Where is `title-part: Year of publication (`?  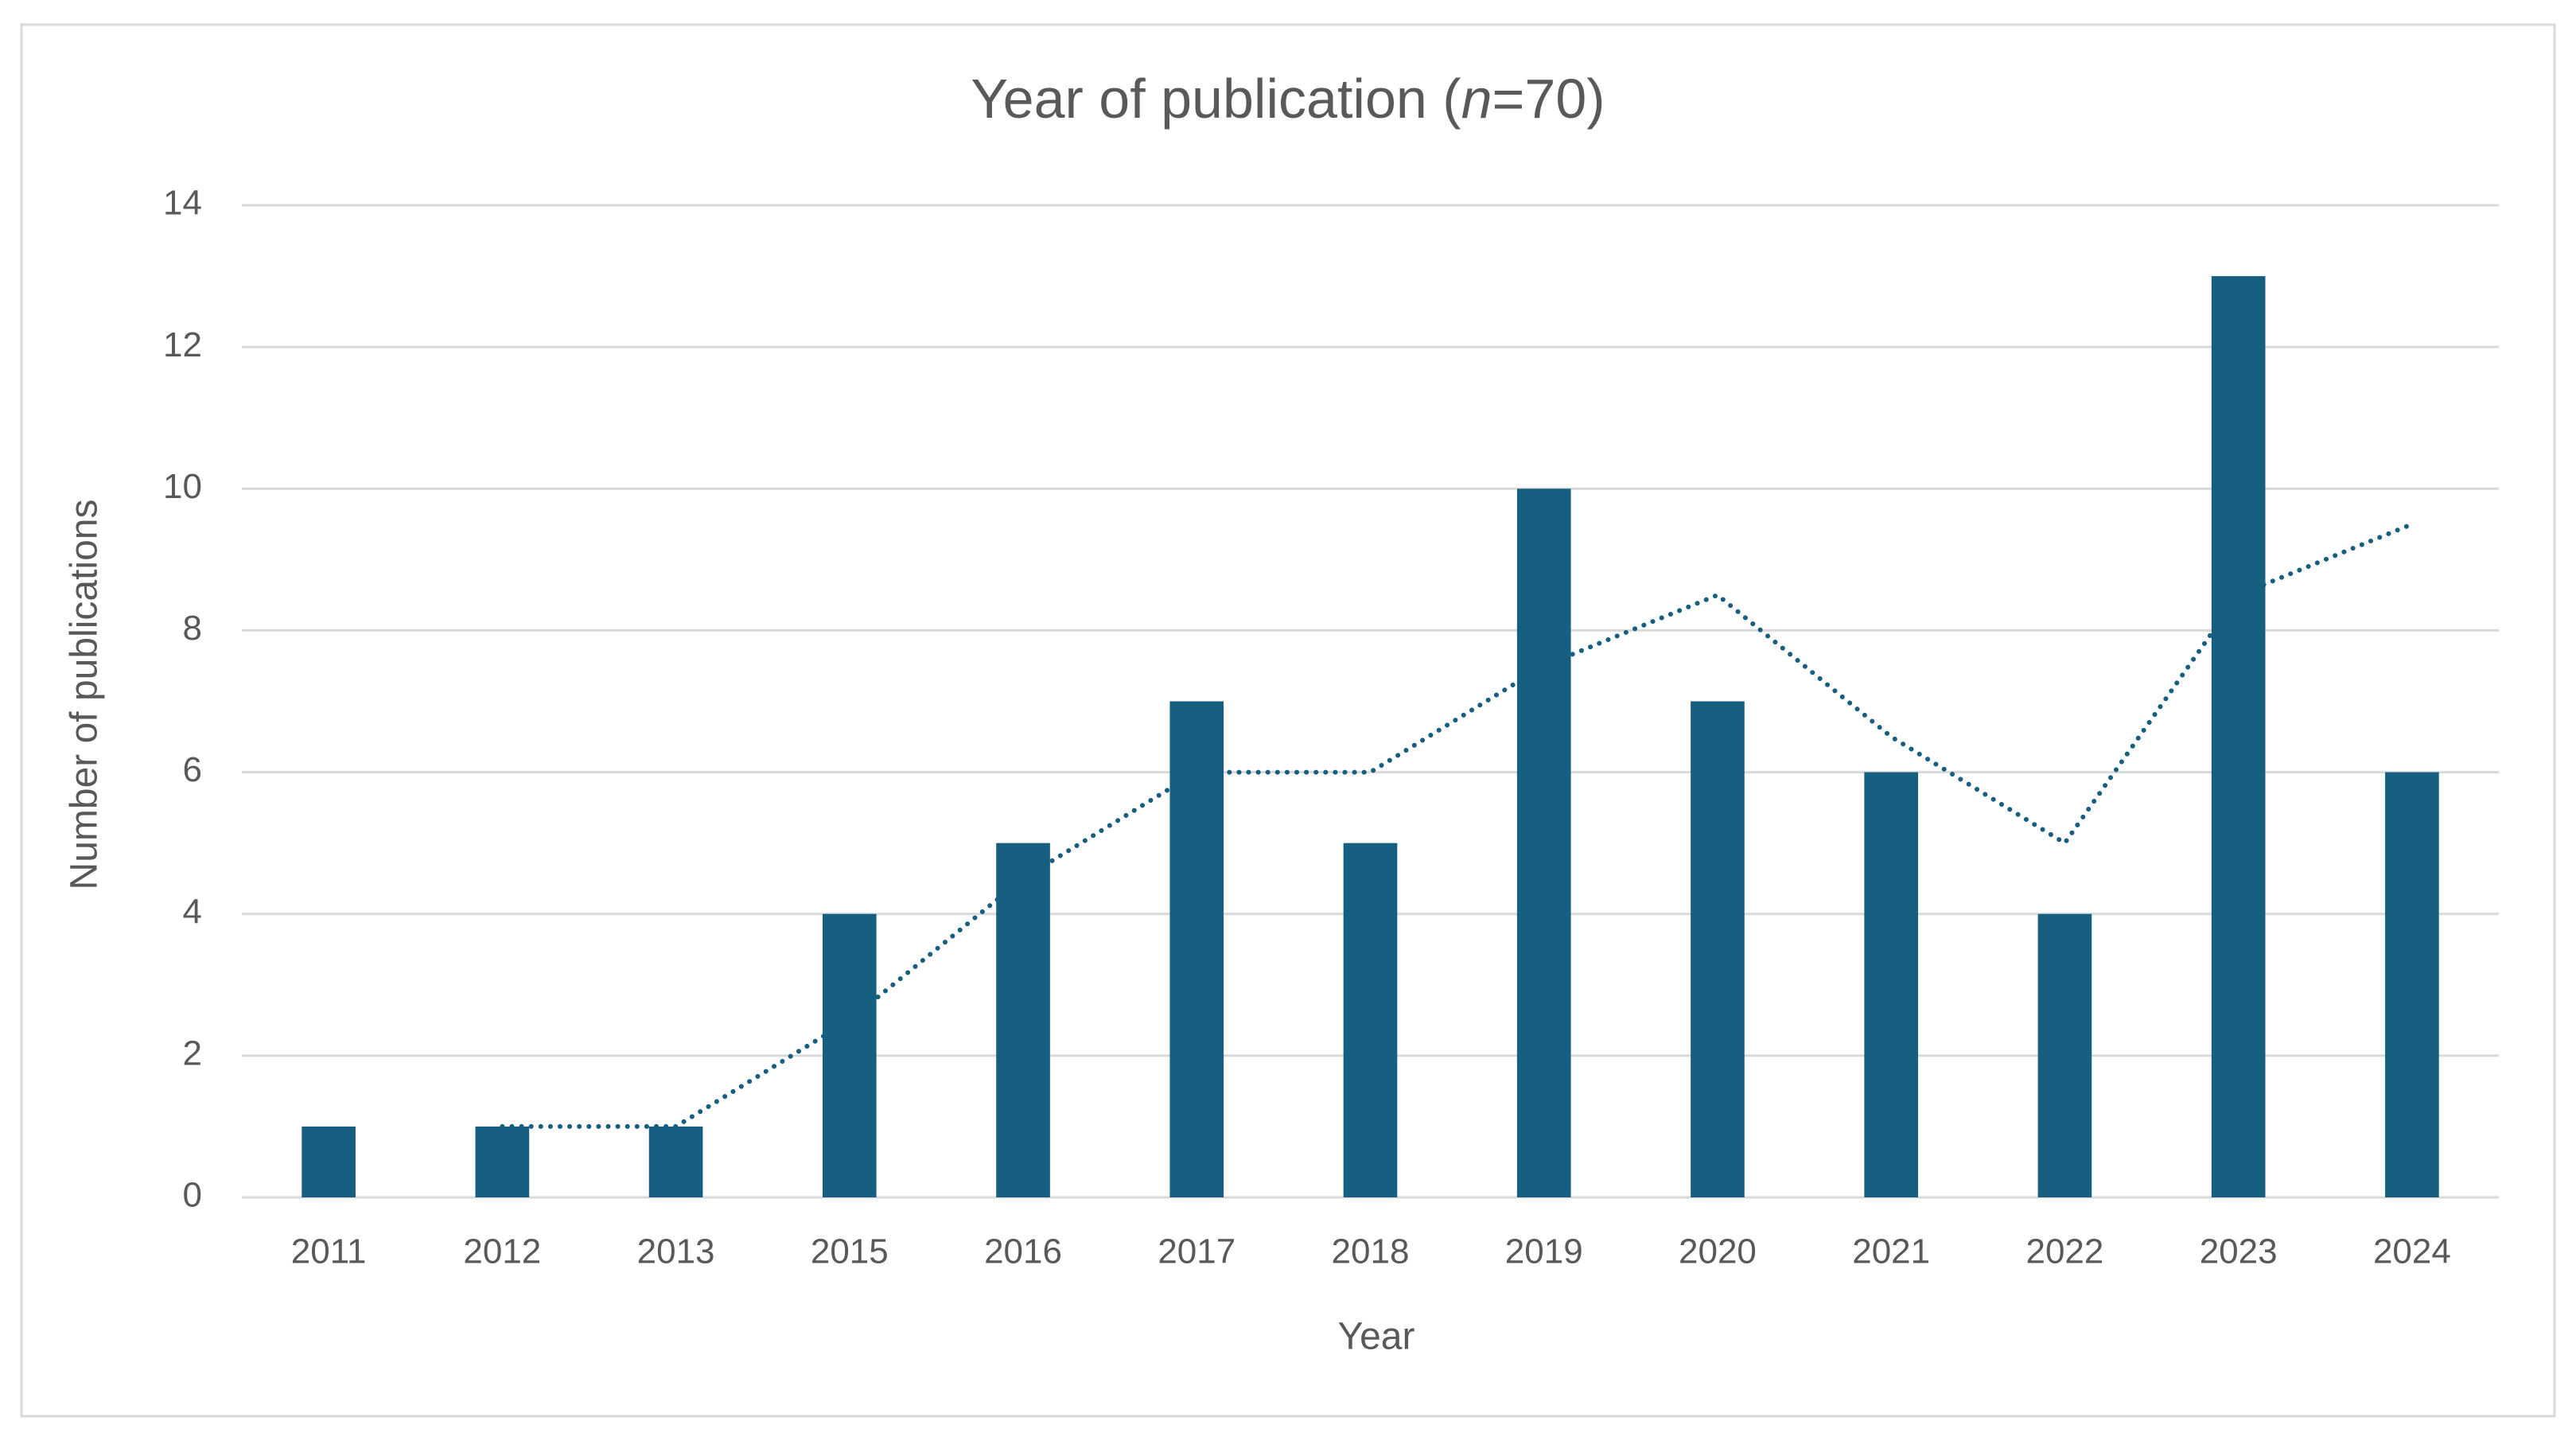 title-part: Year of publication ( is located at coordinates (1216, 99).